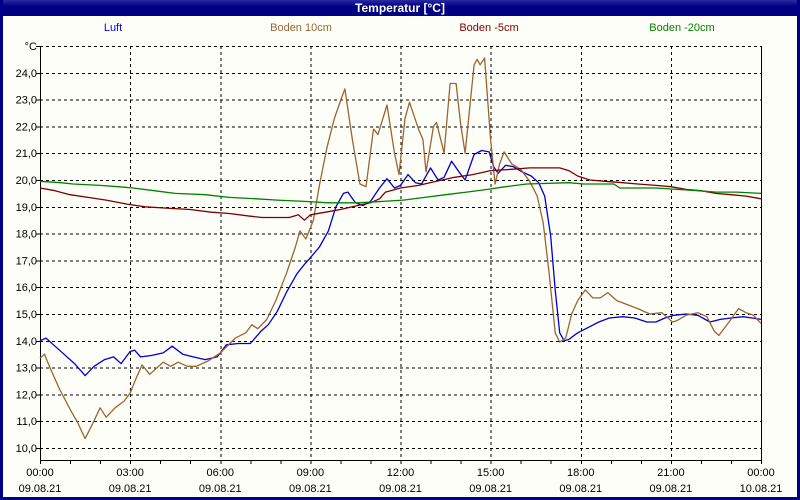 This screenshot has width=800, height=500. I want to click on y-tick-label: 20,0, so click(26, 181).